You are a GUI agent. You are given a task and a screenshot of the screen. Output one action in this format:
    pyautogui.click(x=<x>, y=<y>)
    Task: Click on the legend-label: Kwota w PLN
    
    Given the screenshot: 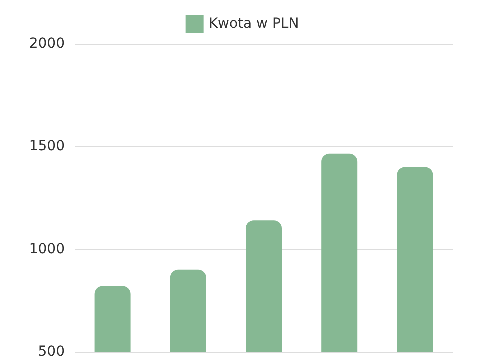 What is the action you would take?
    pyautogui.click(x=254, y=24)
    